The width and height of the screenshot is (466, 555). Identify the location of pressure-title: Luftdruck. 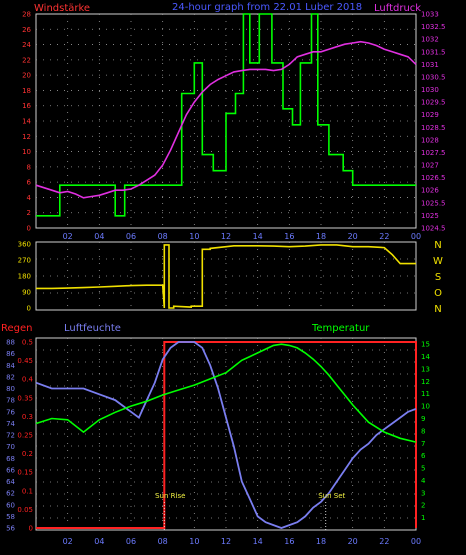
(397, 8).